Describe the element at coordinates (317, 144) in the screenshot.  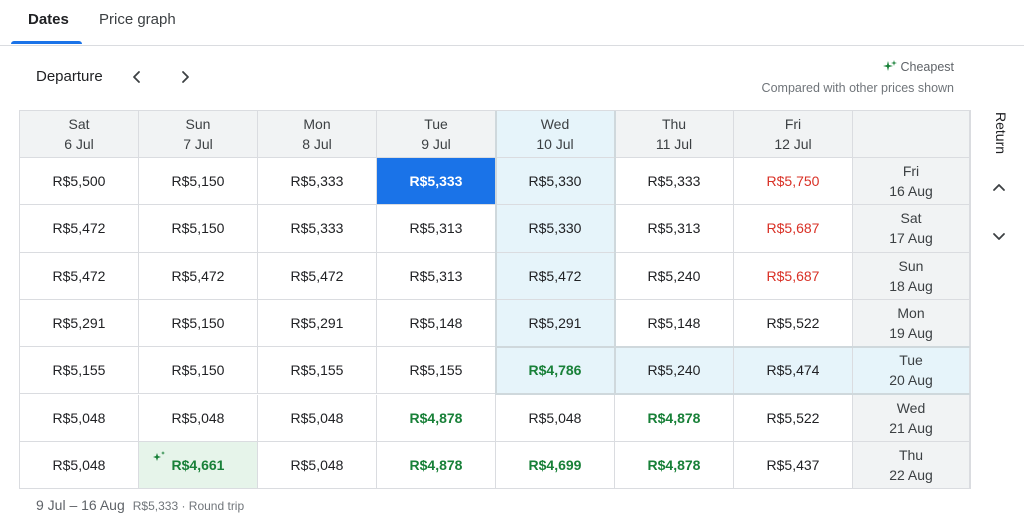
I see `departure-date: 8 Jul` at that location.